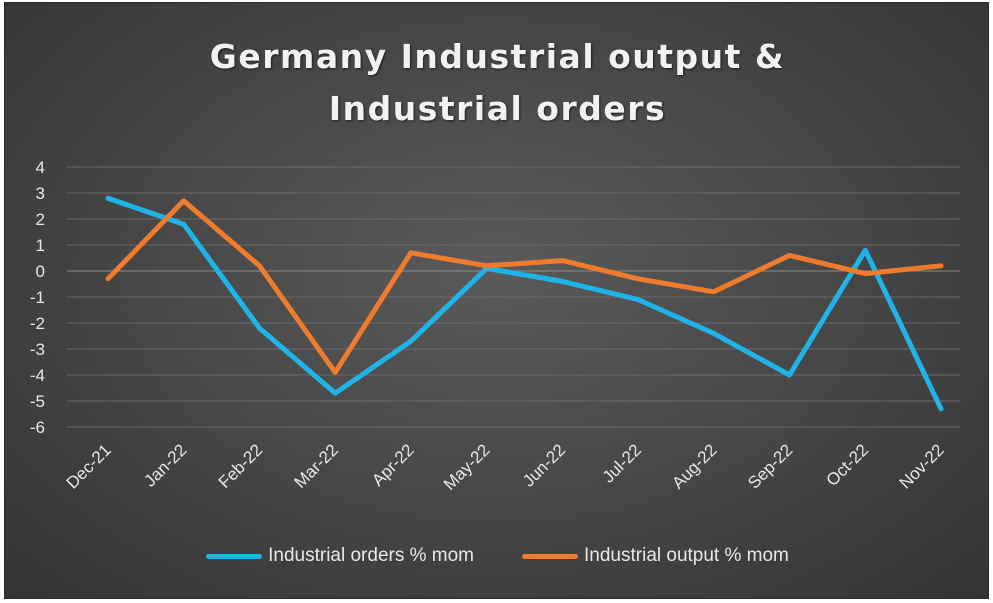 This screenshot has width=993, height=603. Describe the element at coordinates (40, 271) in the screenshot. I see `y-tick-label: 0` at that location.